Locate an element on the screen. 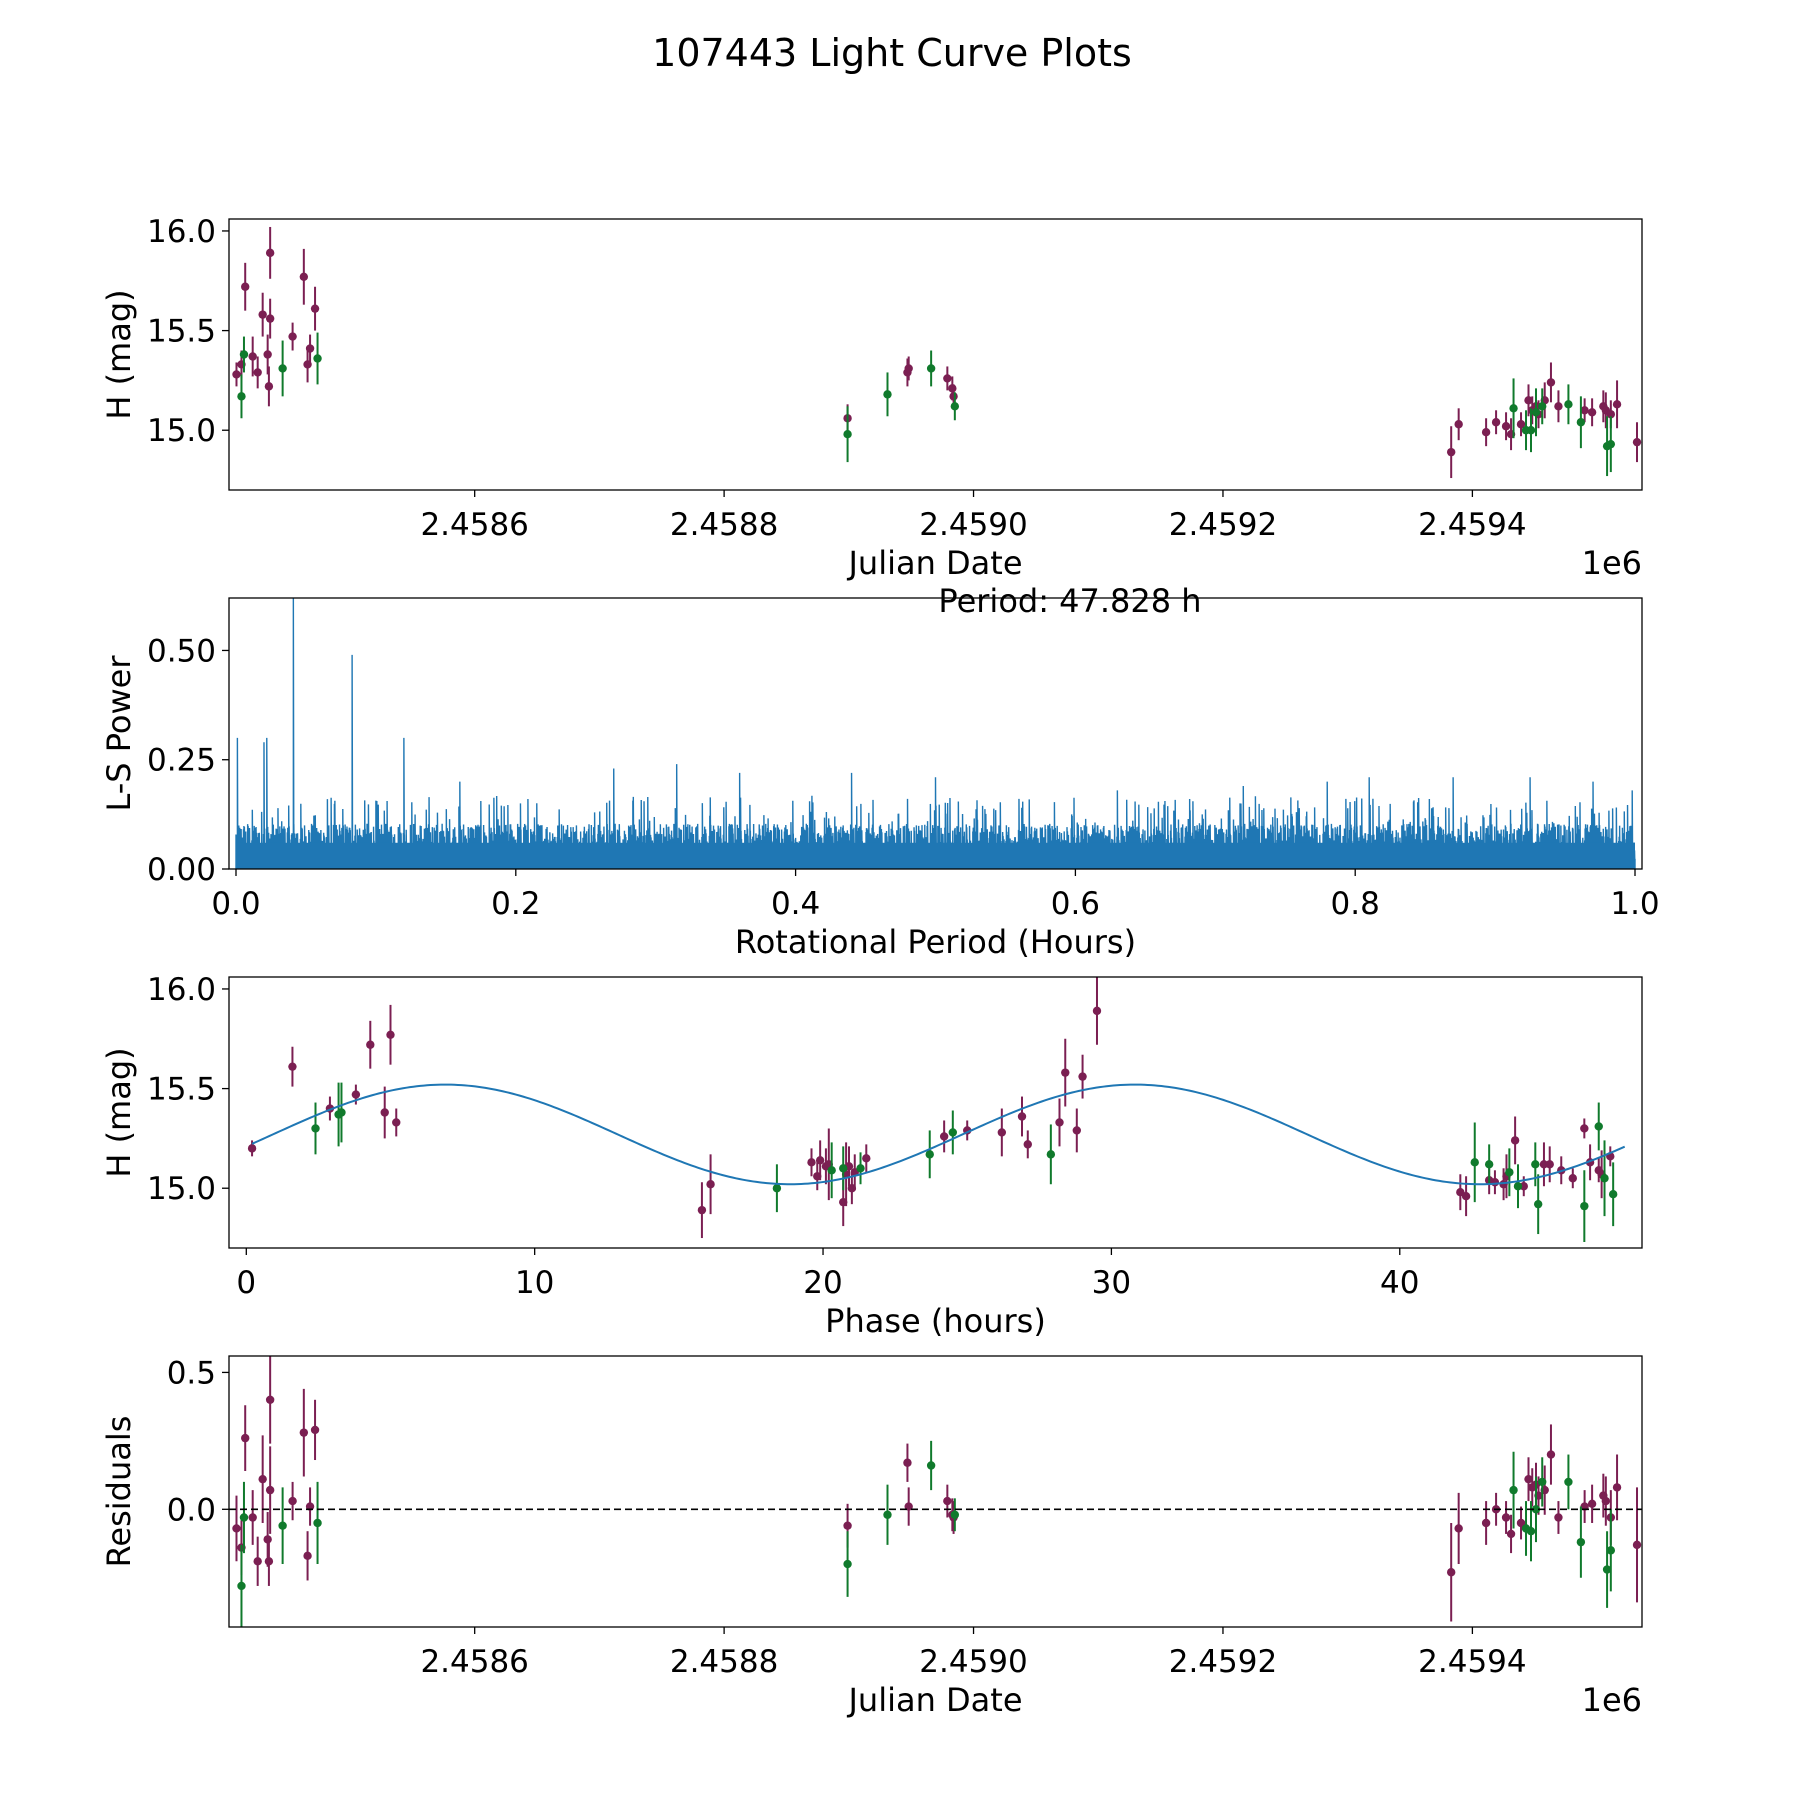 This screenshot has height=1800, width=1800. x-tick-label: 20 is located at coordinates (822, 1283).